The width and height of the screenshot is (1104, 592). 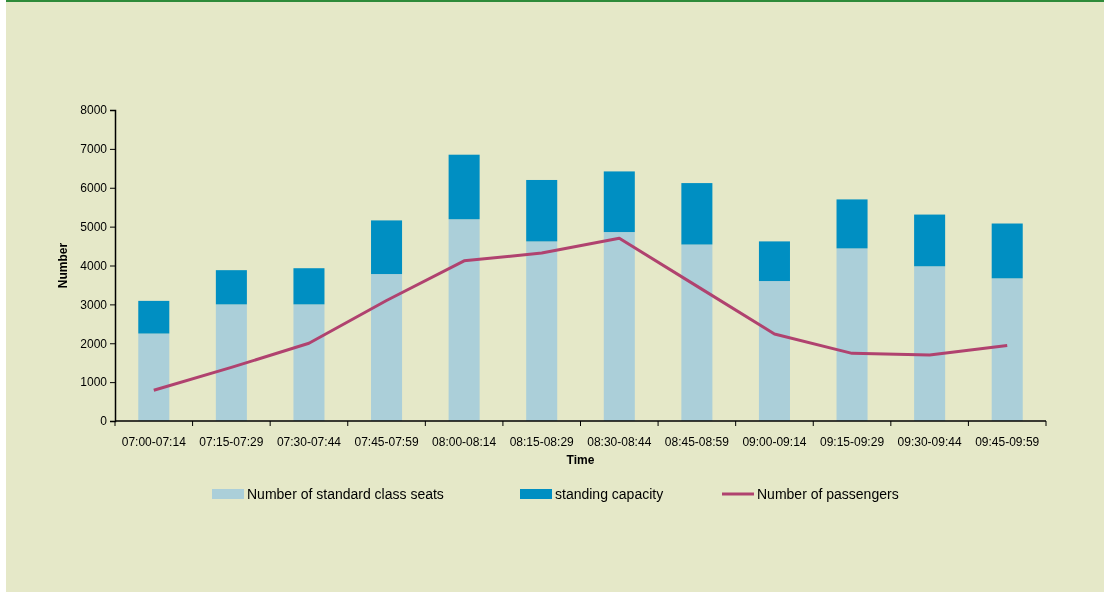 What do you see at coordinates (774, 442) in the screenshot?
I see `x-tick-label: 09:00-09:14` at bounding box center [774, 442].